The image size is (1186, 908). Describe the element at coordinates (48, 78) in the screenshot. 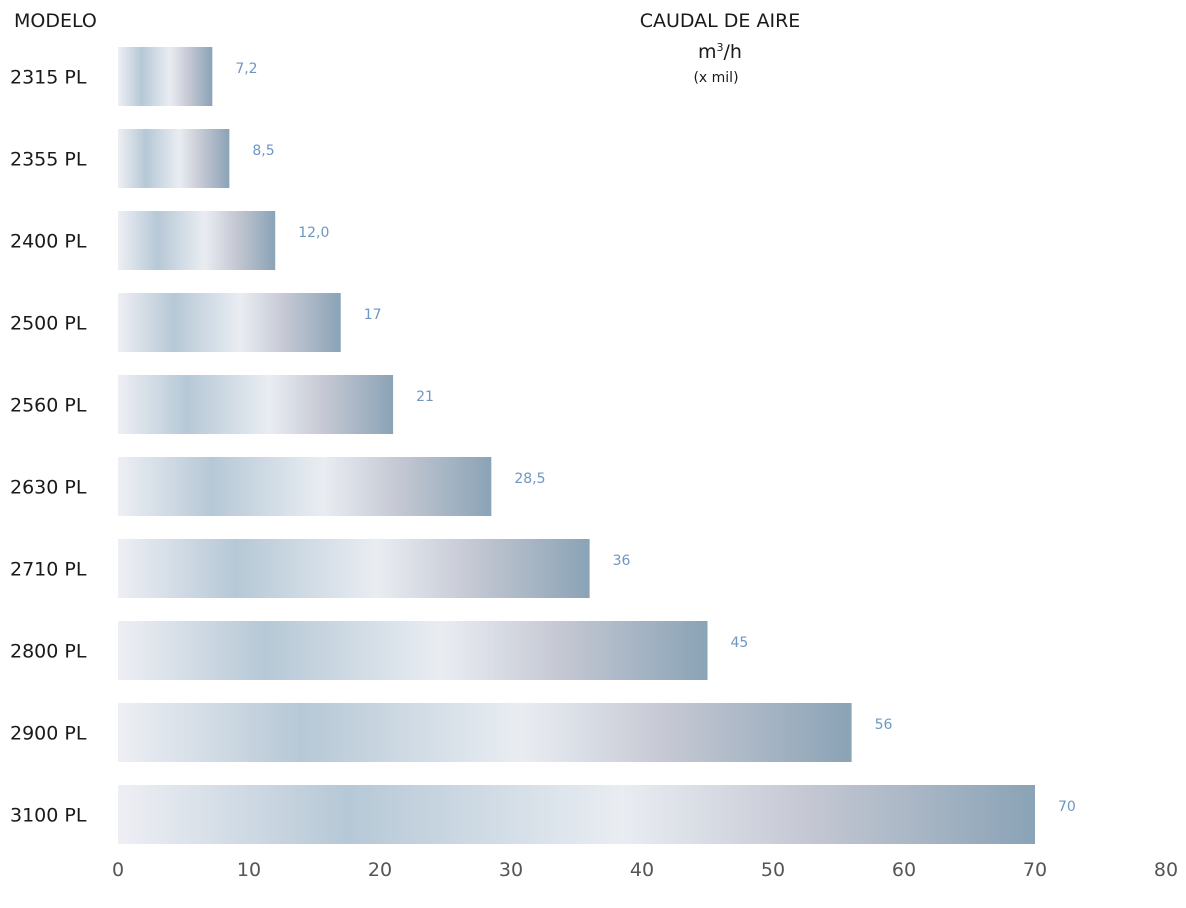

I see `category-label: 2315 PL` at that location.